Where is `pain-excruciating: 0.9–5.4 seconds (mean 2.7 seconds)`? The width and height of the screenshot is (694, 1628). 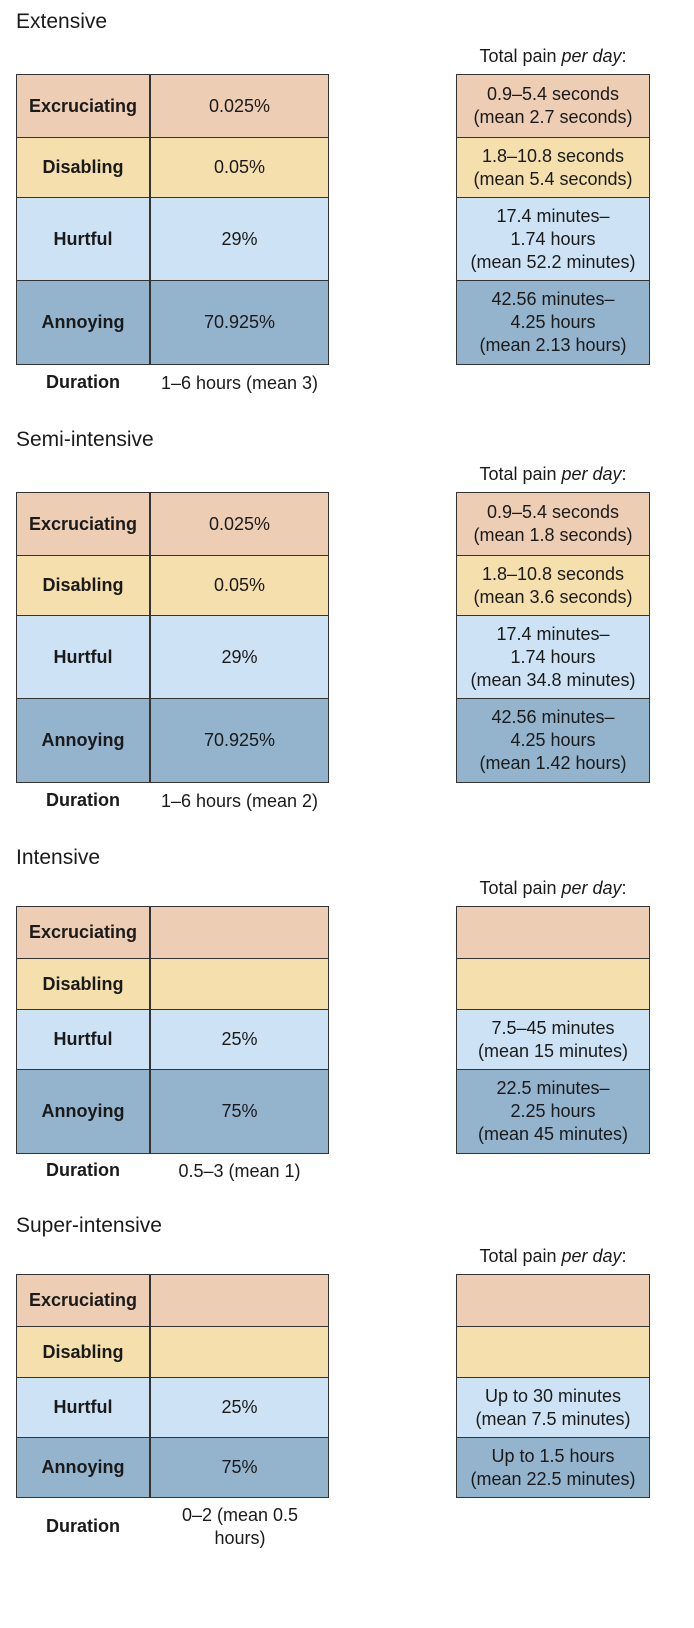
pain-excruciating: 0.9–5.4 seconds (mean 2.7 seconds) is located at coordinates (553, 106).